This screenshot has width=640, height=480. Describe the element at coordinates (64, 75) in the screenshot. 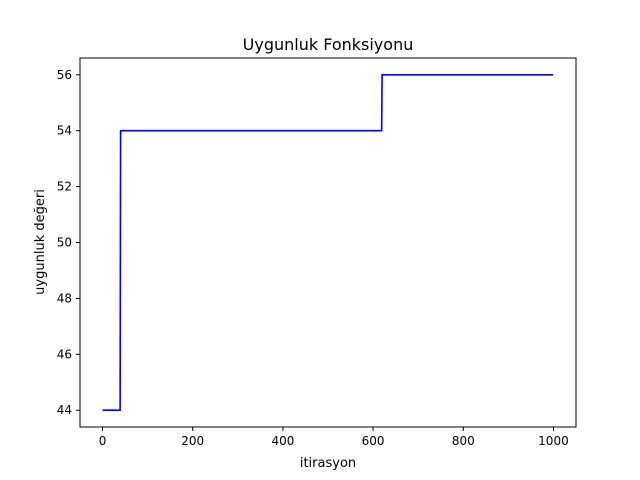

I see `y-tick-label: 56` at that location.